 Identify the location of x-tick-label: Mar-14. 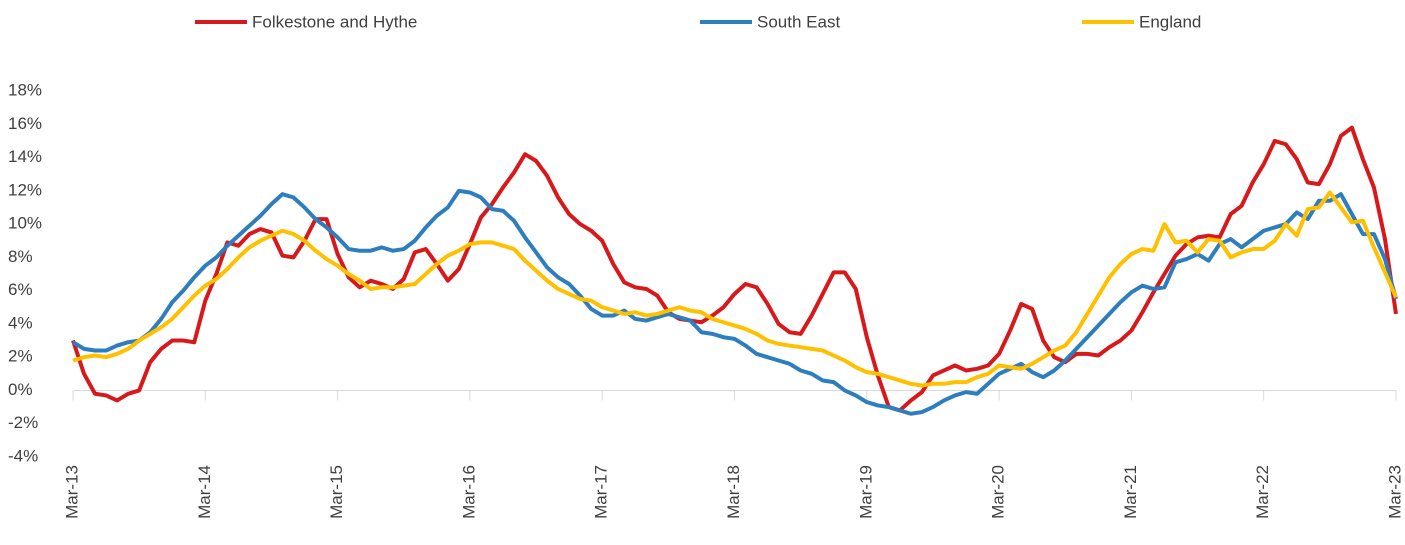
(204, 492).